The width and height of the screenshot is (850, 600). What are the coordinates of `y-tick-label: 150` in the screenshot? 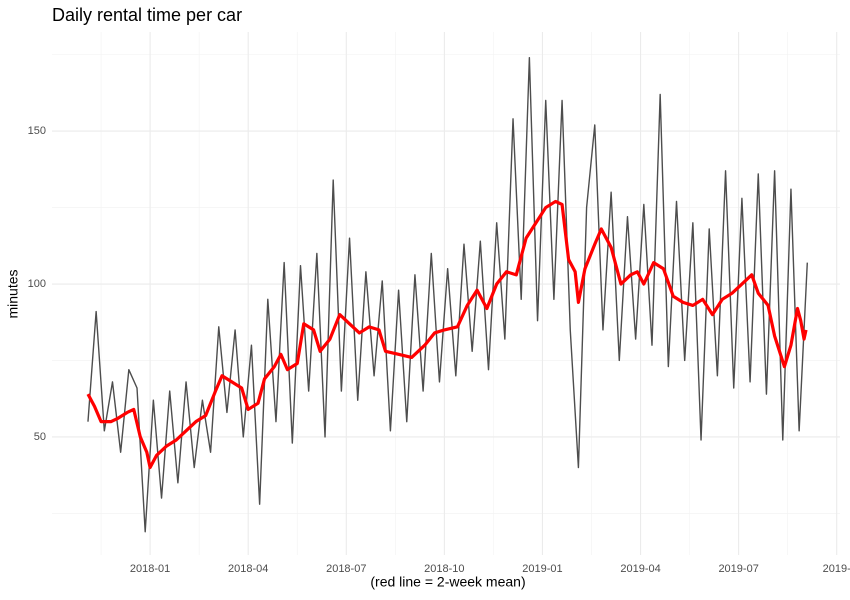 It's located at (37, 131).